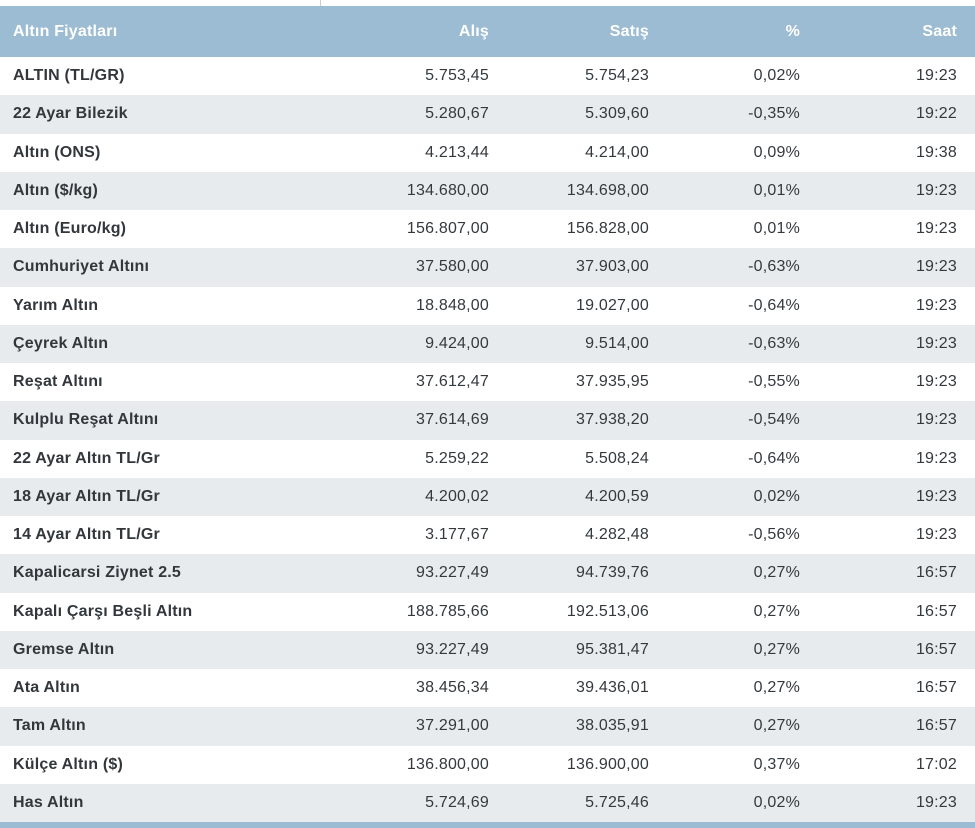 Image resolution: width=975 pixels, height=828 pixels. What do you see at coordinates (64, 649) in the screenshot?
I see `instrument-name: Gremse Altın` at bounding box center [64, 649].